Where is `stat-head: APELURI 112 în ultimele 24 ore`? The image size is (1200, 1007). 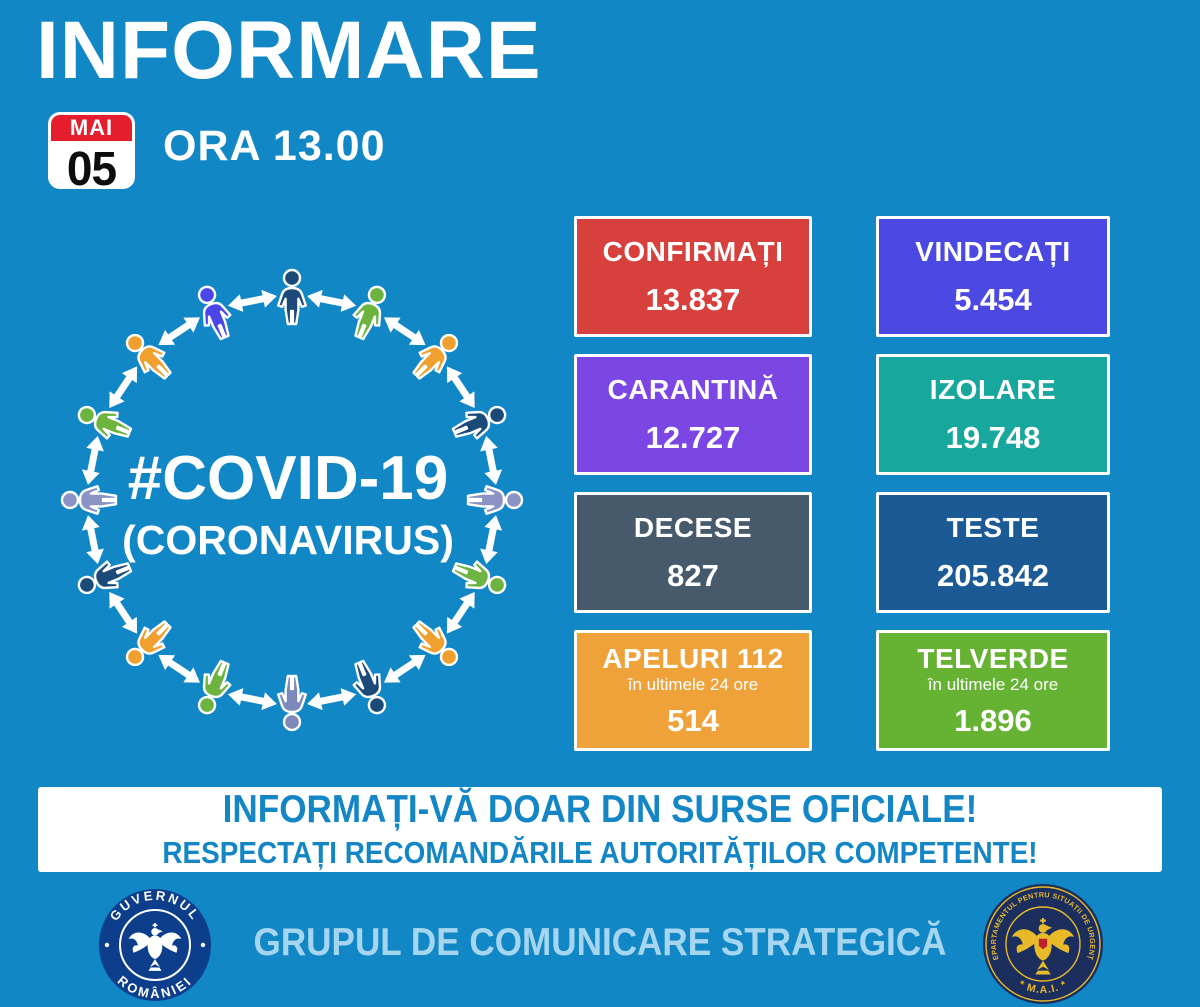
stat-head: APELURI 112 în ultimele 24 ore is located at coordinates (693, 668).